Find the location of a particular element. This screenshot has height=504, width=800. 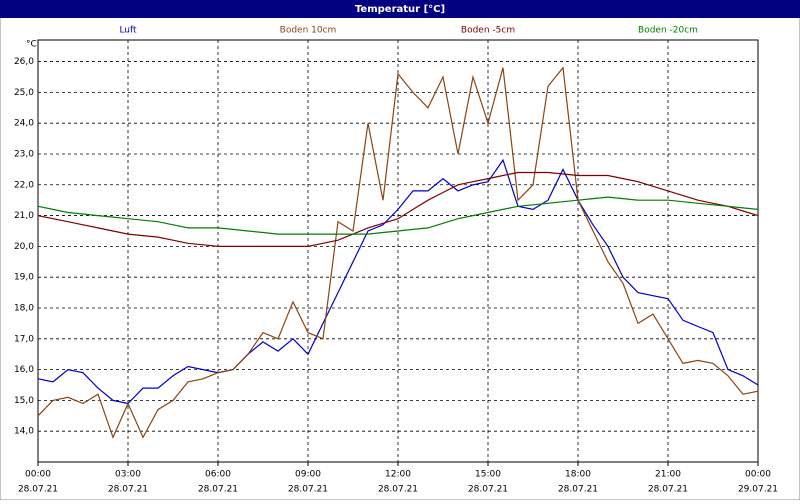

x-tick-label: 15:00 is located at coordinates (488, 475).